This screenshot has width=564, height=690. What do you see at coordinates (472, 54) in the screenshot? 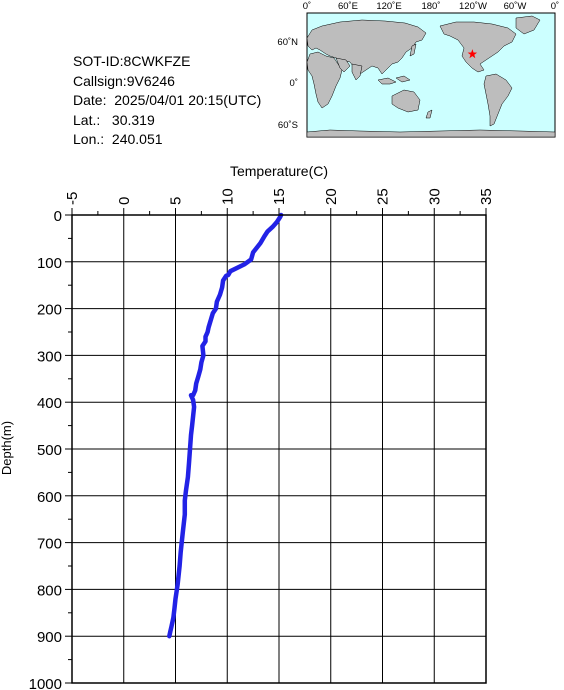
I see `location-marker-icon` at bounding box center [472, 54].